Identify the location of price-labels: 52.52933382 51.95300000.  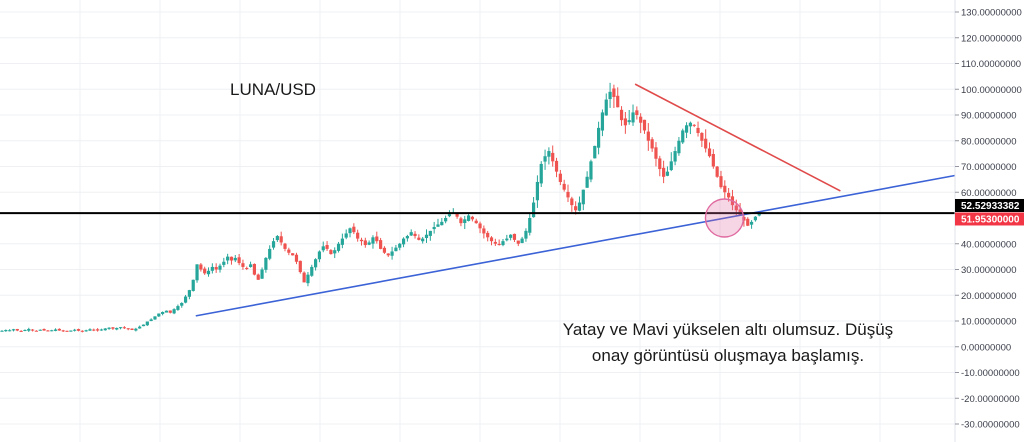
(989, 212).